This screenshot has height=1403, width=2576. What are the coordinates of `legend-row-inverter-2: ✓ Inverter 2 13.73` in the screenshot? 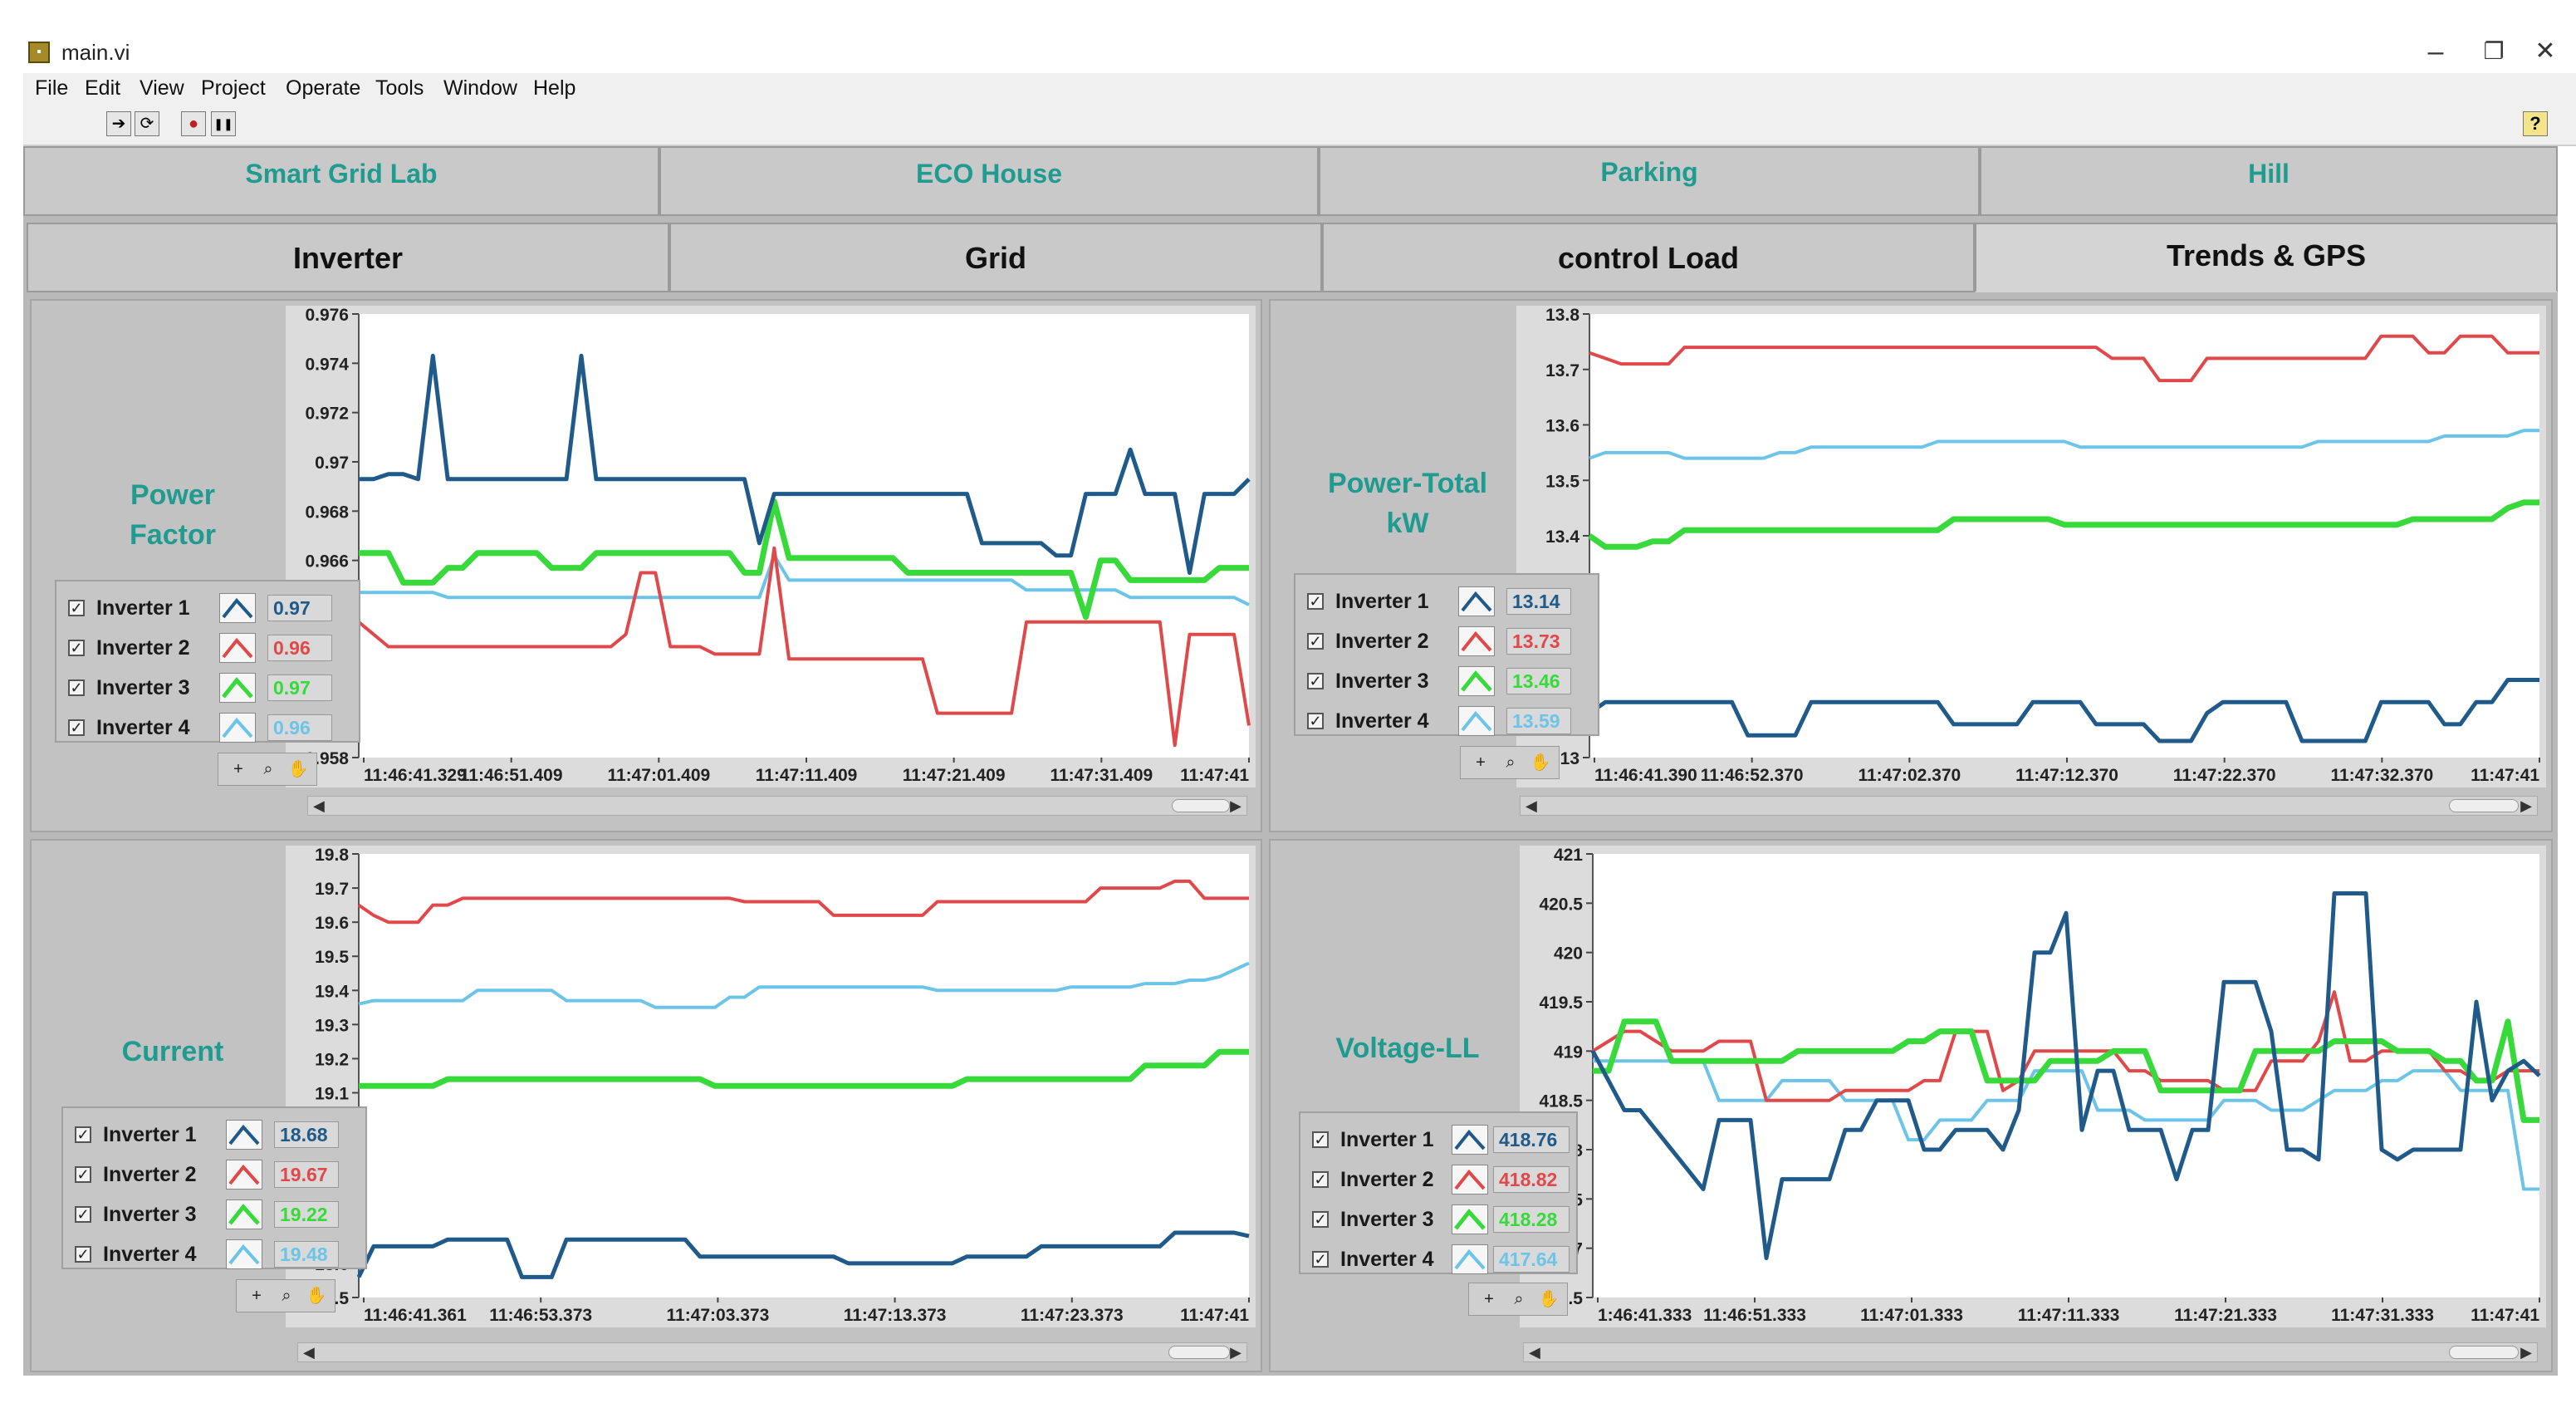 It's located at (1447, 642).